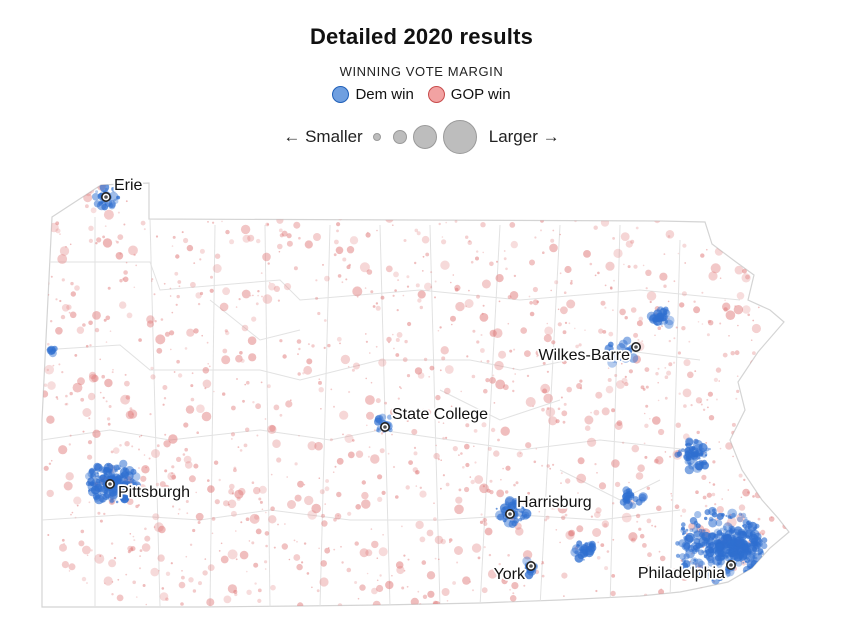 The image size is (843, 626). Describe the element at coordinates (385, 427) in the screenshot. I see `city-marker-center-icon` at that location.